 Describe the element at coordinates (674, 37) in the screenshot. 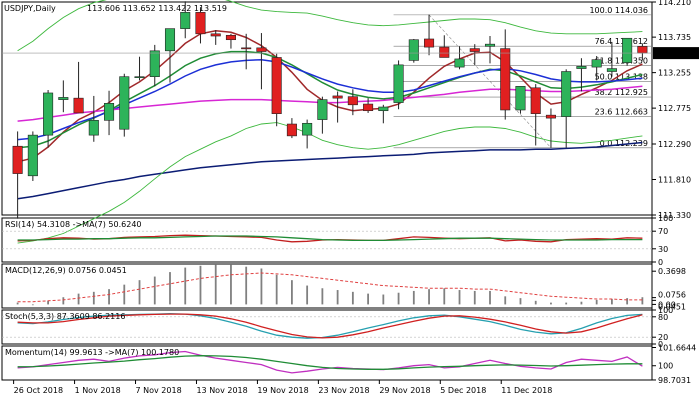

I see `price-tick-label: 113.735` at that location.